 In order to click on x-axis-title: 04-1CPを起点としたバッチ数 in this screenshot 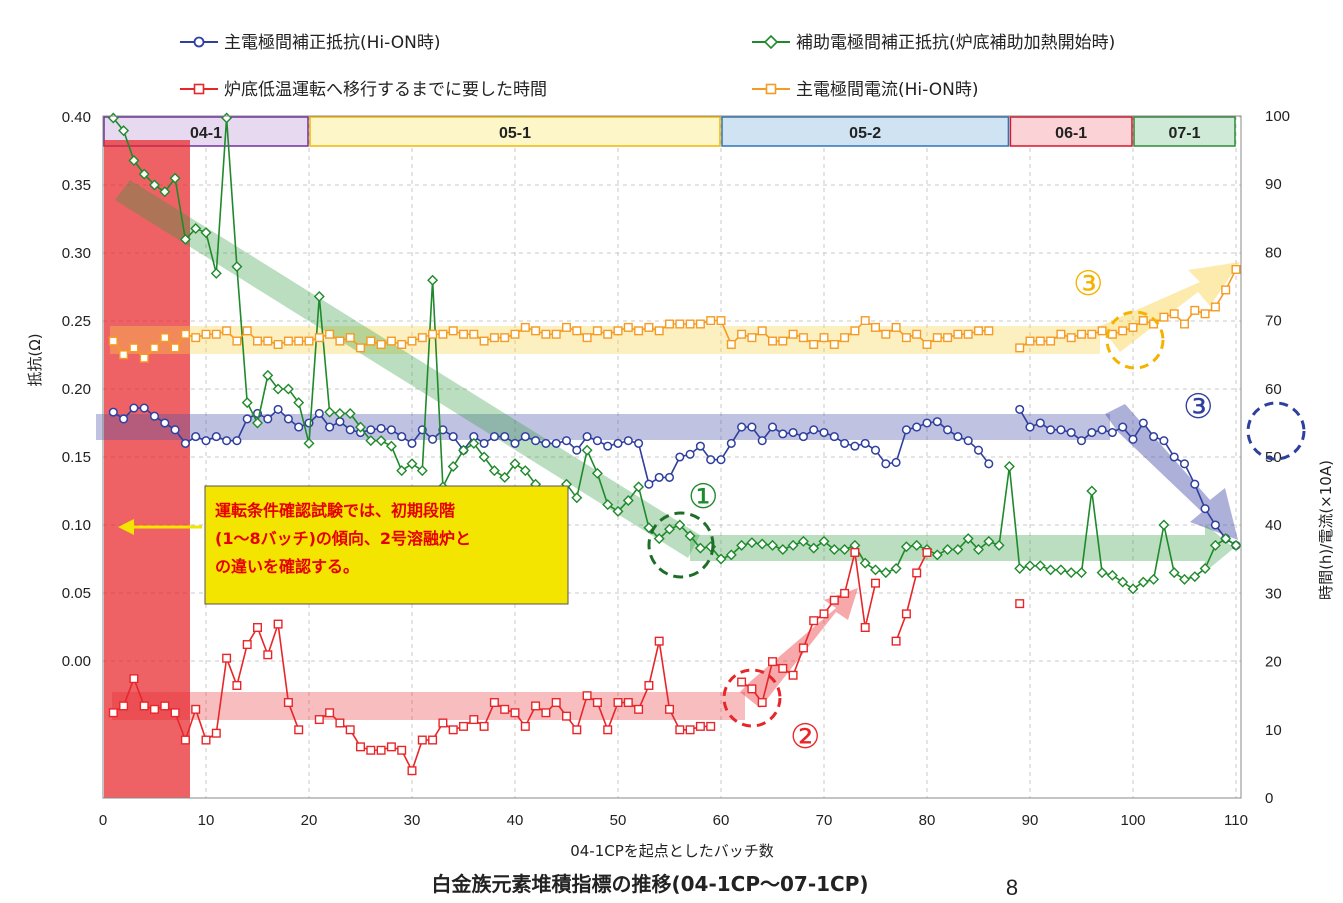, I will do `click(672, 851)`.